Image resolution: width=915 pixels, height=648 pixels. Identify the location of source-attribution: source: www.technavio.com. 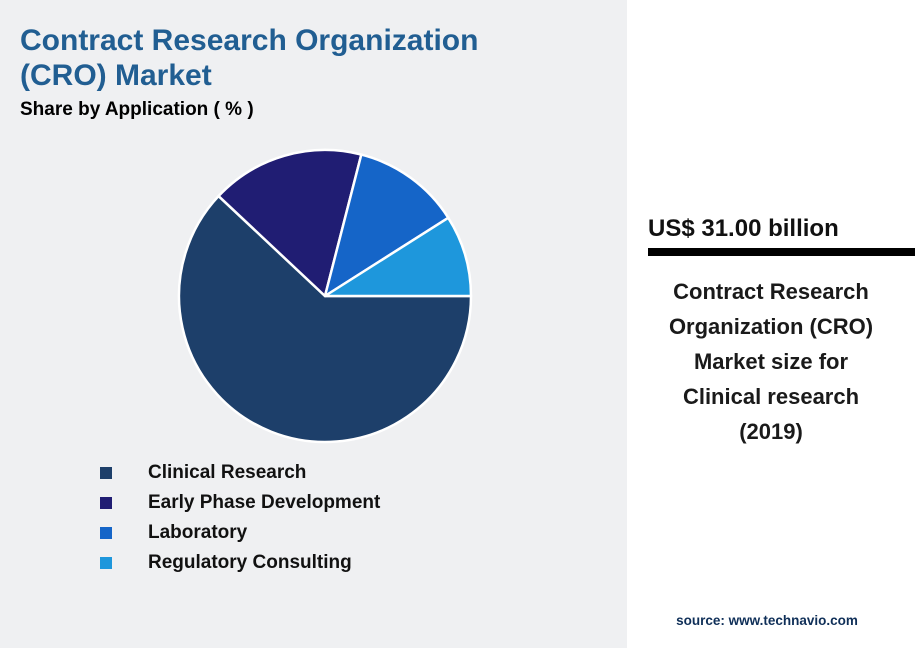
(767, 620).